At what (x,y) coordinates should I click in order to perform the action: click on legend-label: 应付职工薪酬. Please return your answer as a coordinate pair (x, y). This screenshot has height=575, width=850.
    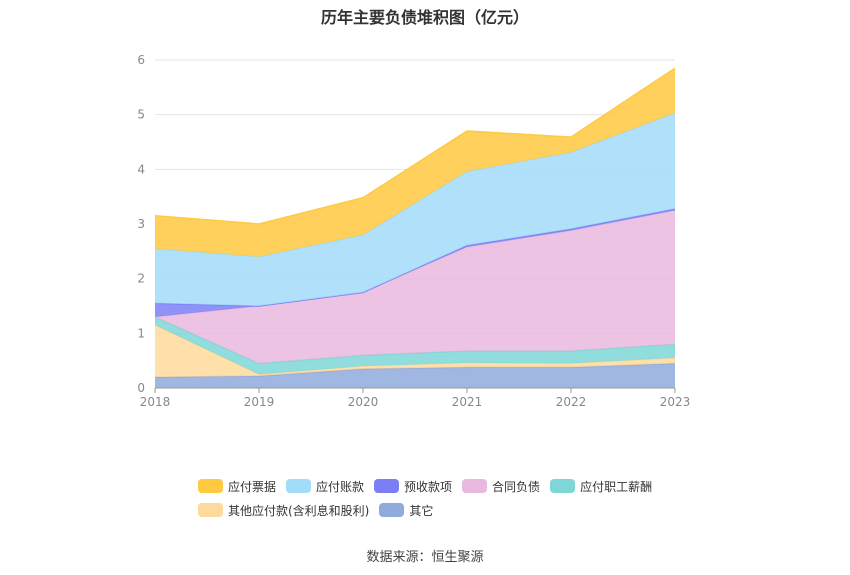
    Looking at the image, I should click on (616, 486).